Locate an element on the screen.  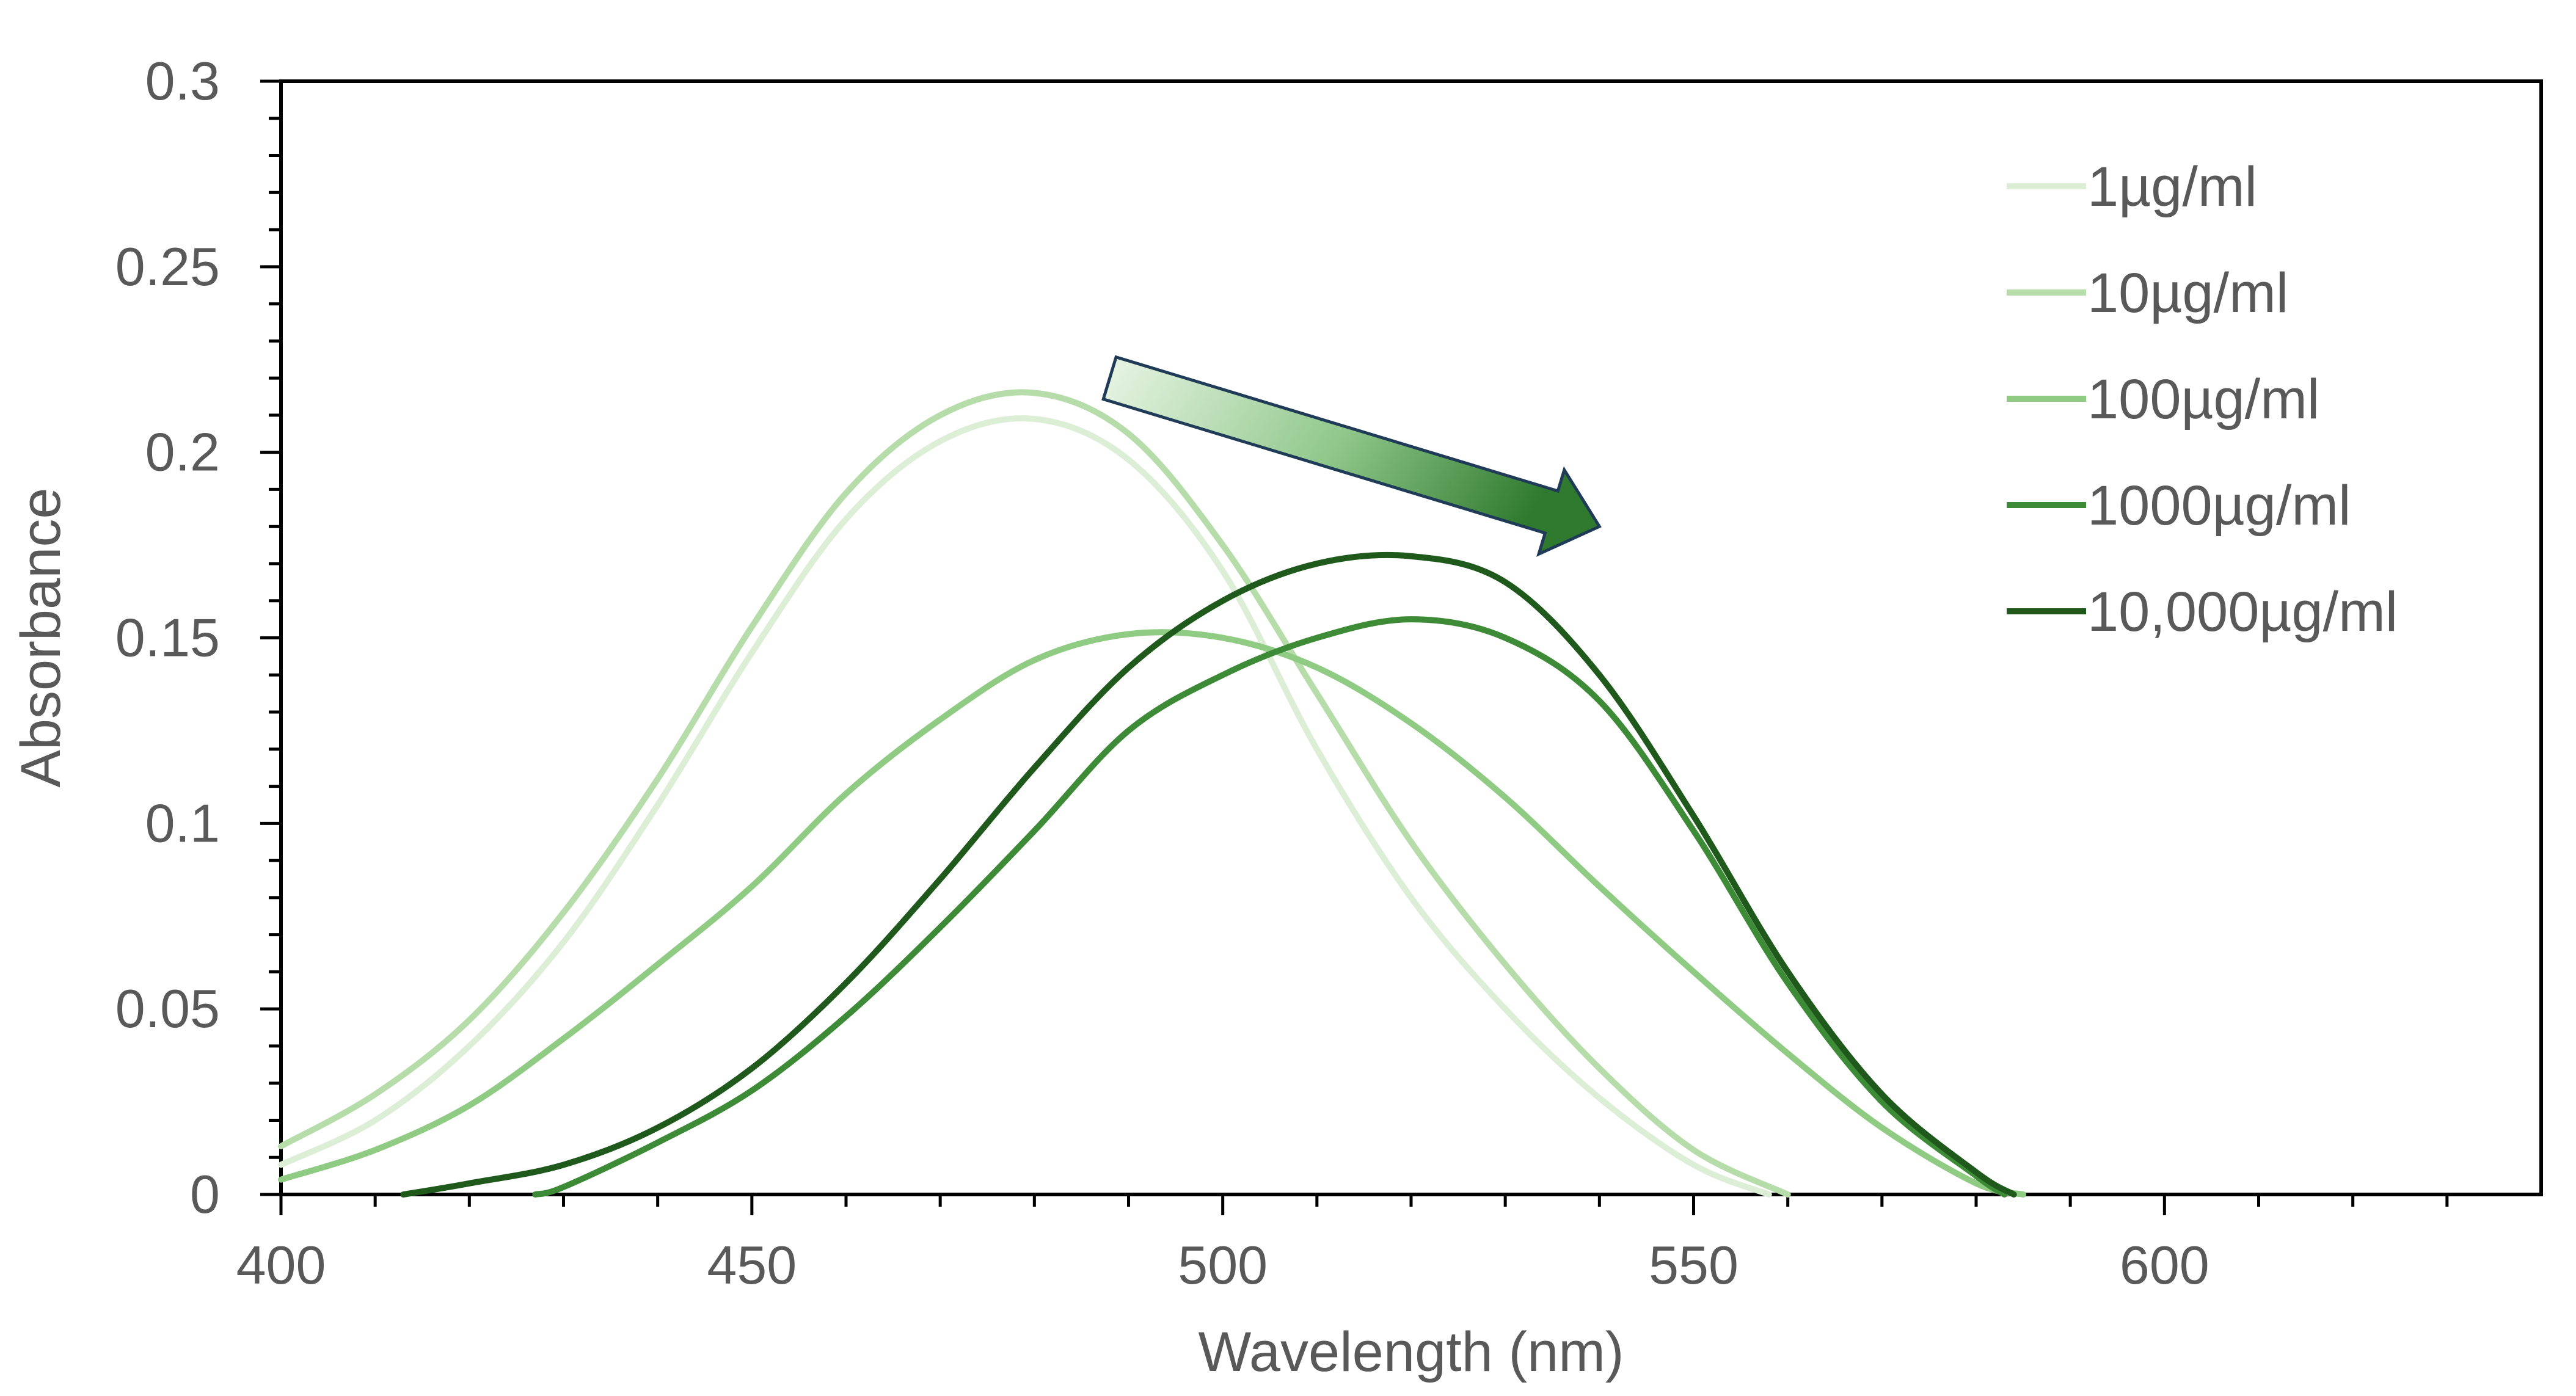
legend-label-5: 10,000µg/ml is located at coordinates (2242, 612).